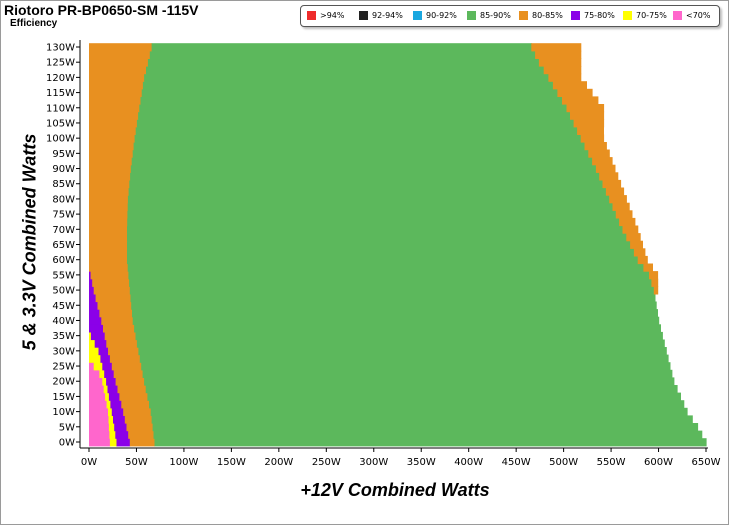  What do you see at coordinates (63, 291) in the screenshot?
I see `y-tick-label: 50W` at bounding box center [63, 291].